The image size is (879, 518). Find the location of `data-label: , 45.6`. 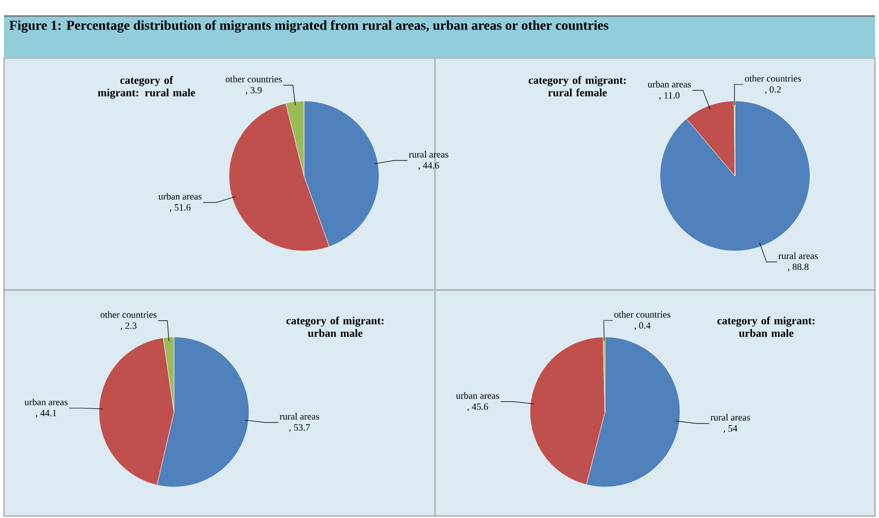

data-label: , 45.6 is located at coordinates (477, 407).